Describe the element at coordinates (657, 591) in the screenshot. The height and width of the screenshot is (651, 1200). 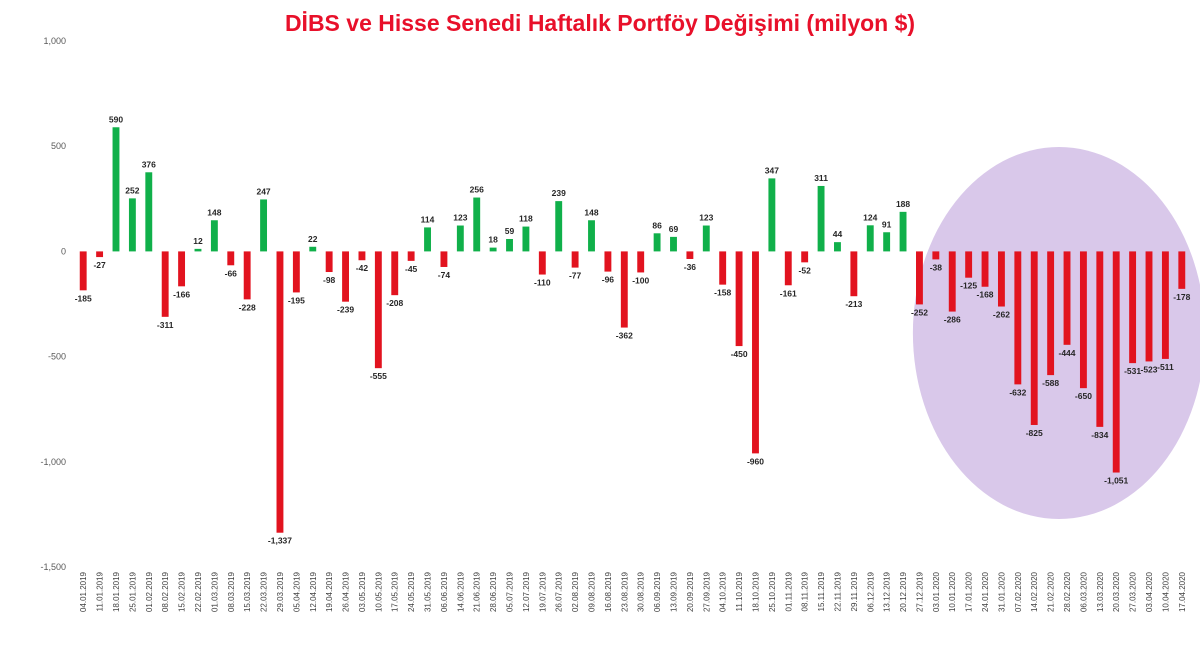
I see `x-tick-label: 06.09.2019` at that location.